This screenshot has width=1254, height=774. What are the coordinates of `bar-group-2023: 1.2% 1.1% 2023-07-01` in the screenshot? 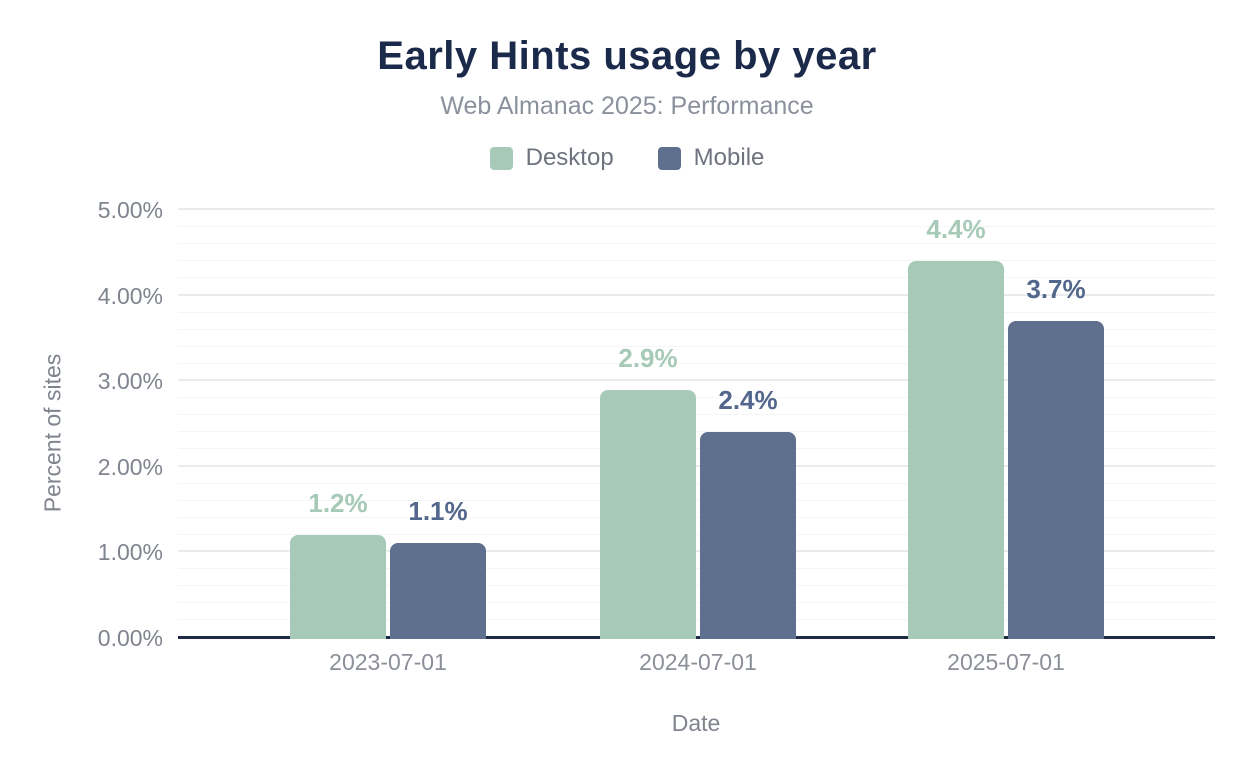 It's located at (388, 442).